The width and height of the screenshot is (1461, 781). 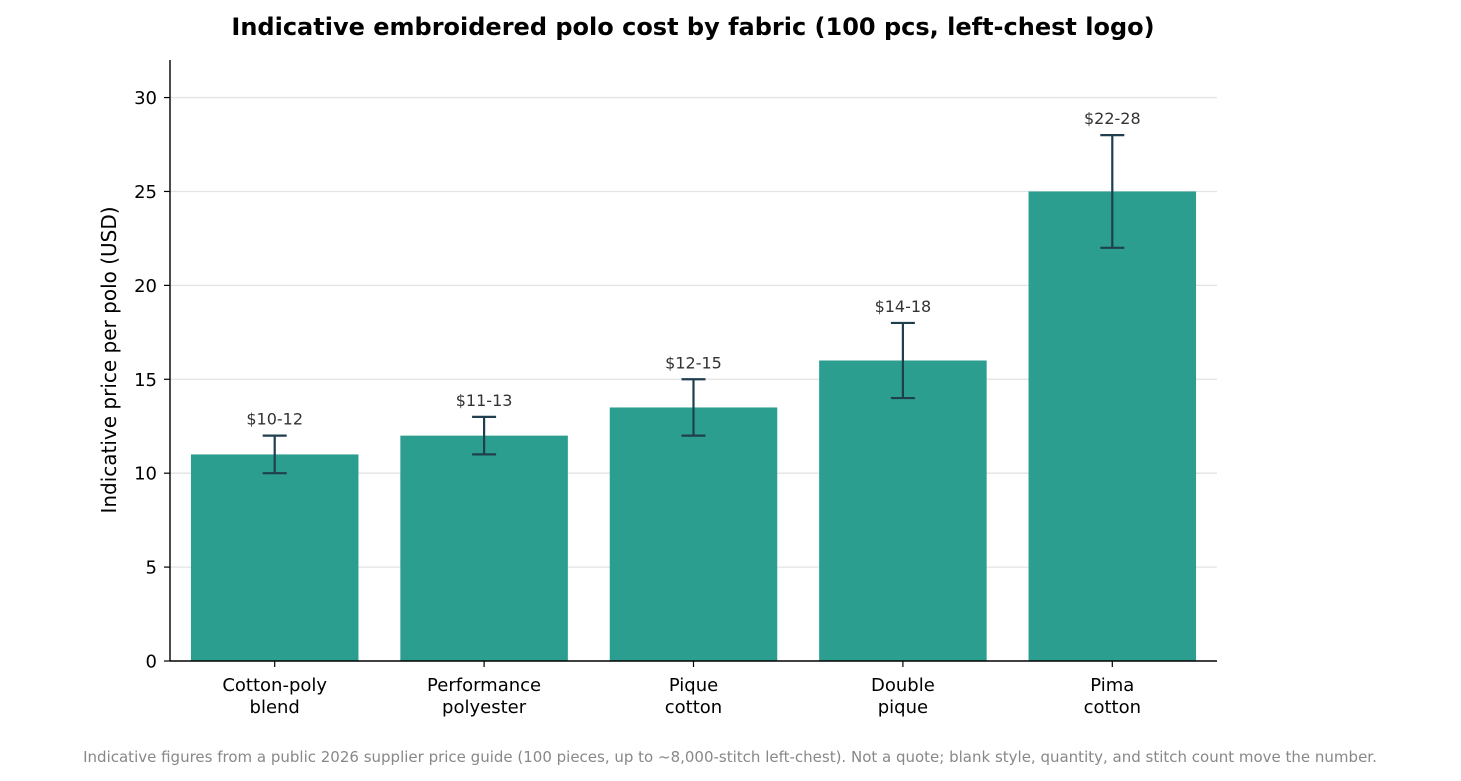 What do you see at coordinates (109, 359) in the screenshot?
I see `y-axis-label: Indicative price per polo (USD)` at bounding box center [109, 359].